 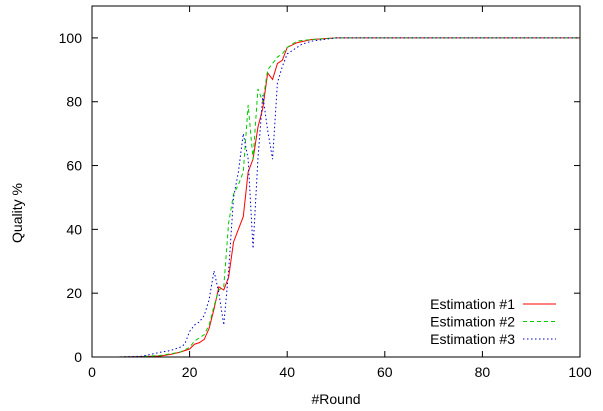 I want to click on y-tick-label: 60, so click(x=74, y=166).